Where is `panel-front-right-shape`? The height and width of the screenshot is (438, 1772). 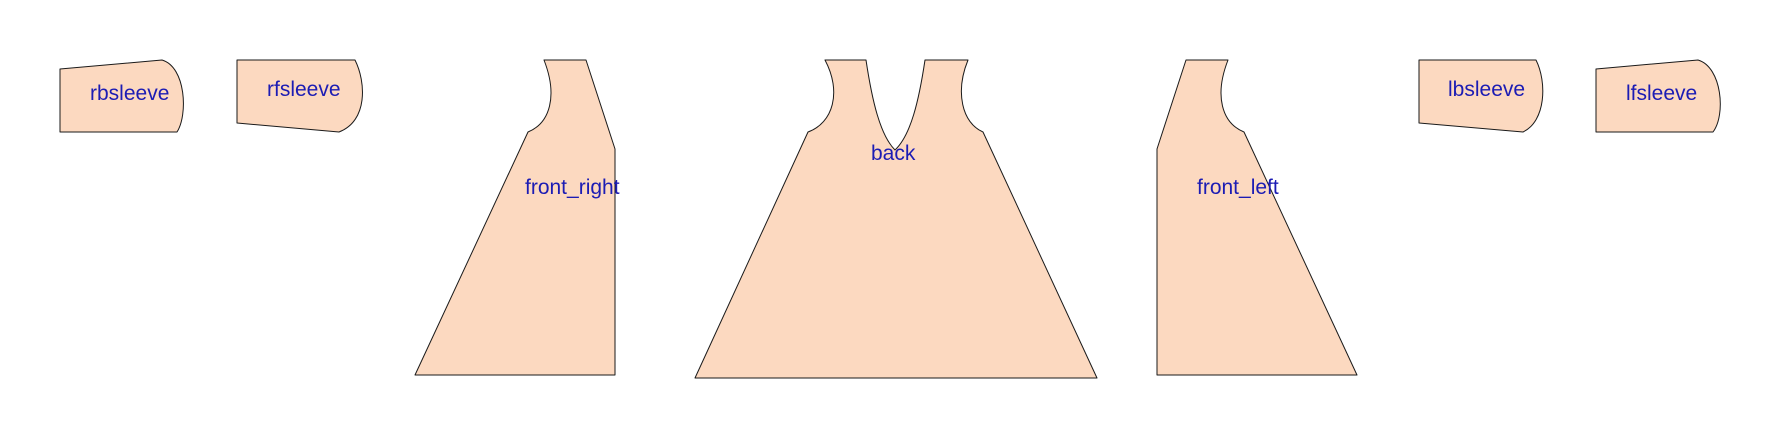
panel-front-right-shape is located at coordinates (515, 217).